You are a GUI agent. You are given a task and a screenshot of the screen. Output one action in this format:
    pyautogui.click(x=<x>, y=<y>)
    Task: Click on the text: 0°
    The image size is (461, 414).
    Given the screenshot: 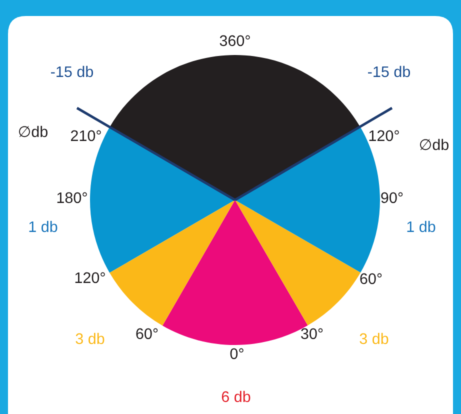 What is the action you would take?
    pyautogui.click(x=237, y=354)
    